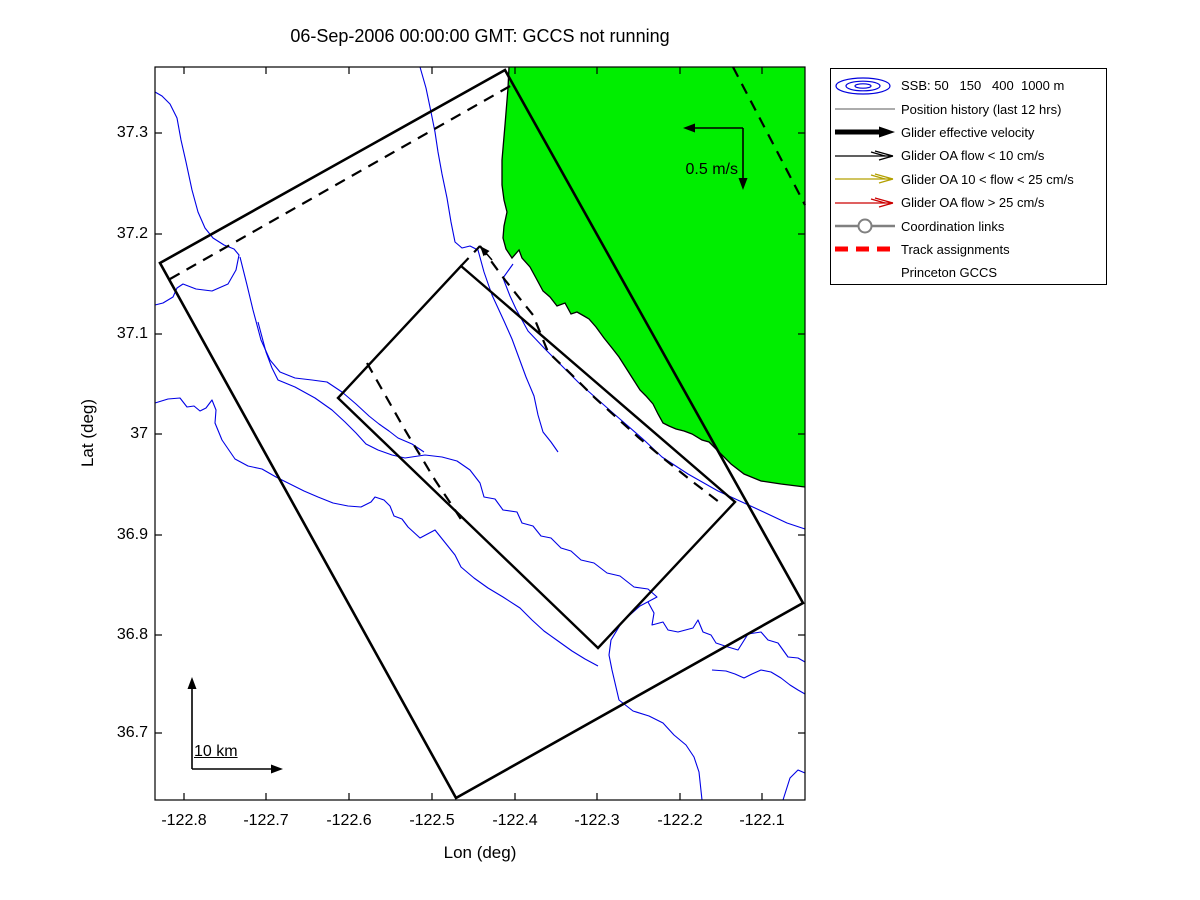  I want to click on legend-item-label: Glider effective velocity, so click(968, 132).